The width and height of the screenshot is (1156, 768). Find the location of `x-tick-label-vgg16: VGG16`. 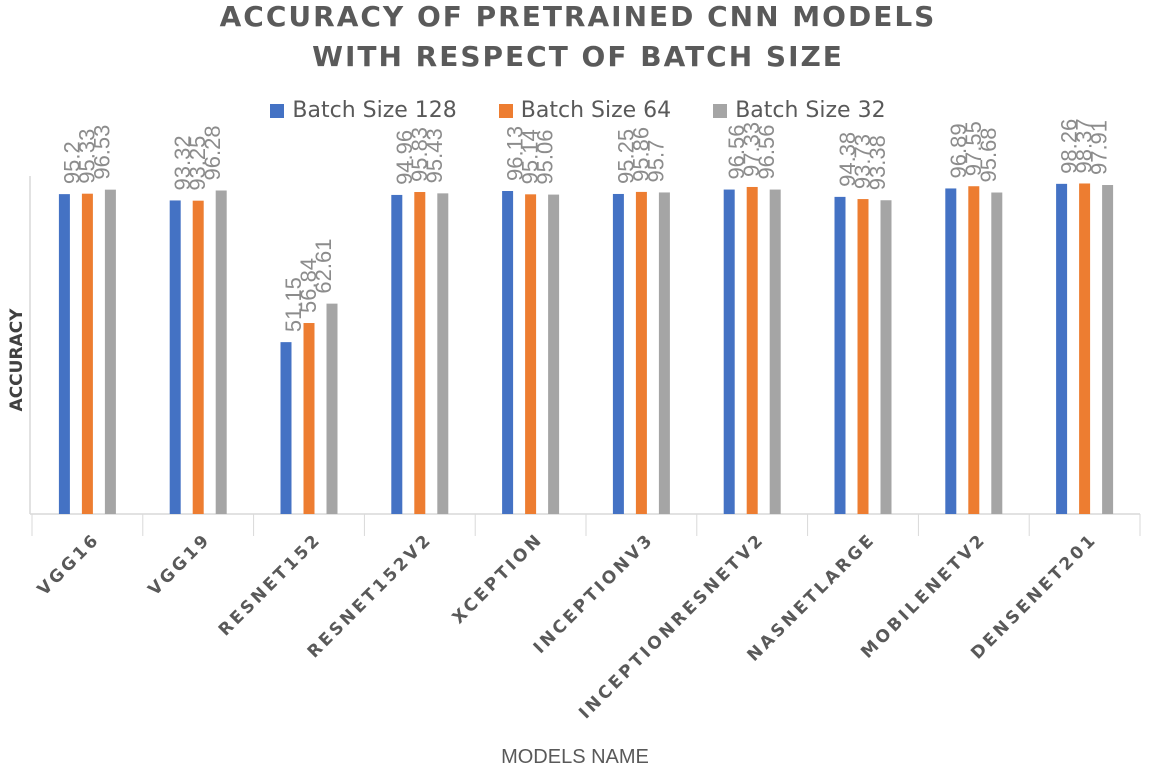

x-tick-label-vgg16: VGG16 is located at coordinates (69, 564).